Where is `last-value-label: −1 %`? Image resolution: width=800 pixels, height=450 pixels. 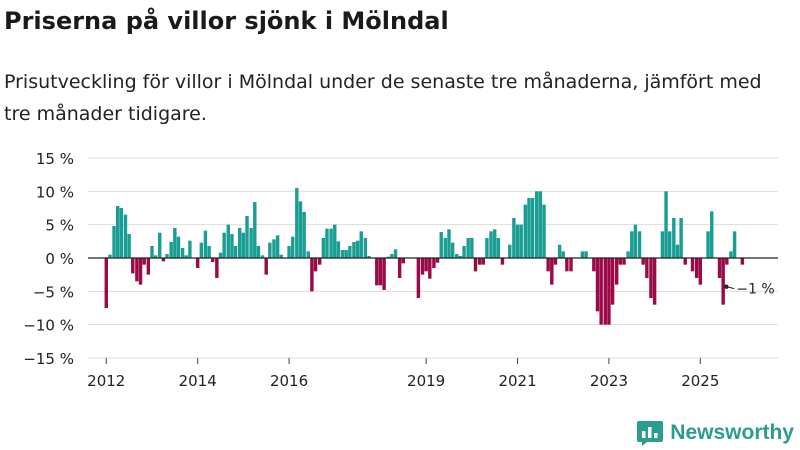 last-value-label: −1 % is located at coordinates (755, 290).